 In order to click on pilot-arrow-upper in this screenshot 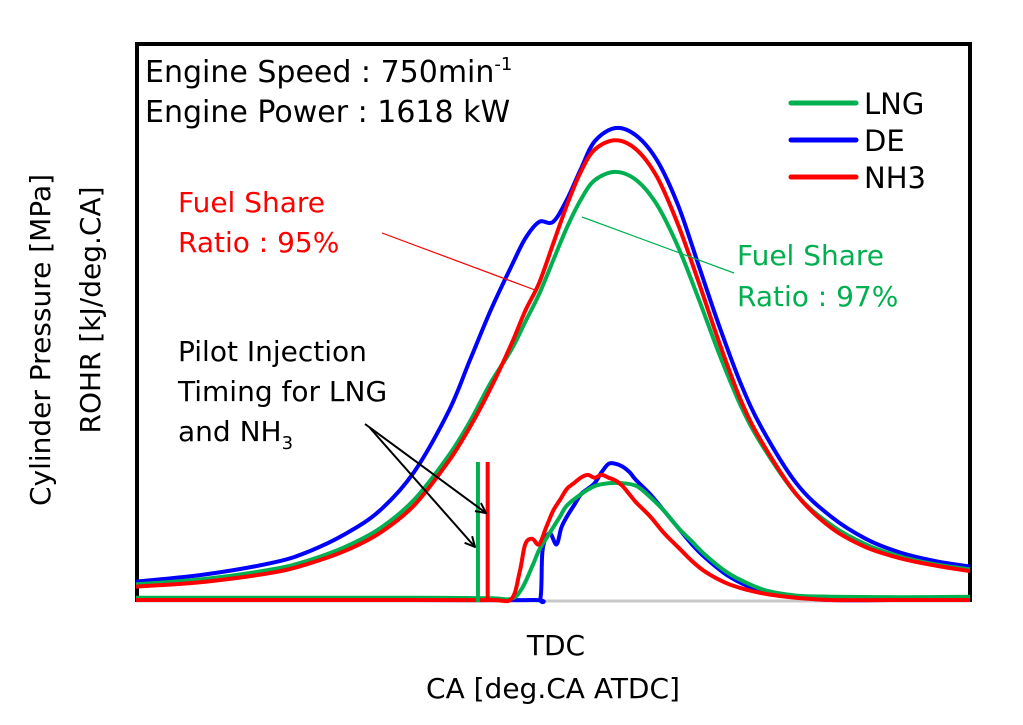, I will do `click(425, 468)`.